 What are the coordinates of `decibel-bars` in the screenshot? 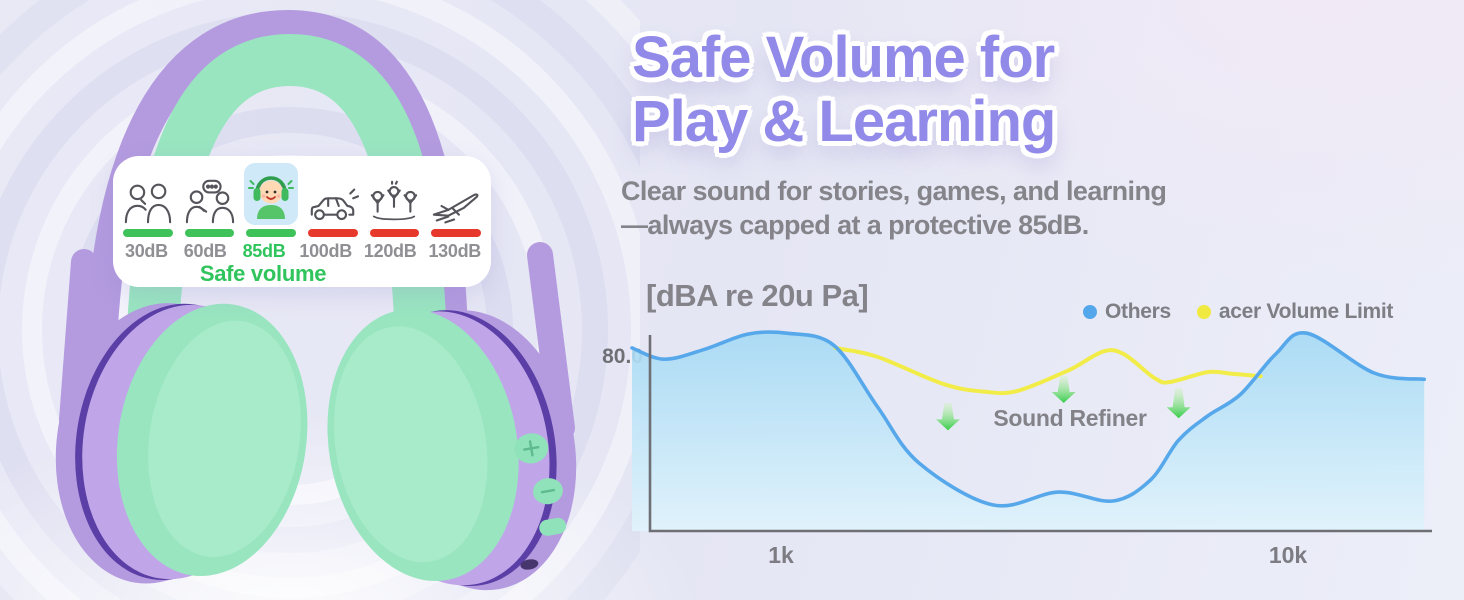 It's located at (302, 233).